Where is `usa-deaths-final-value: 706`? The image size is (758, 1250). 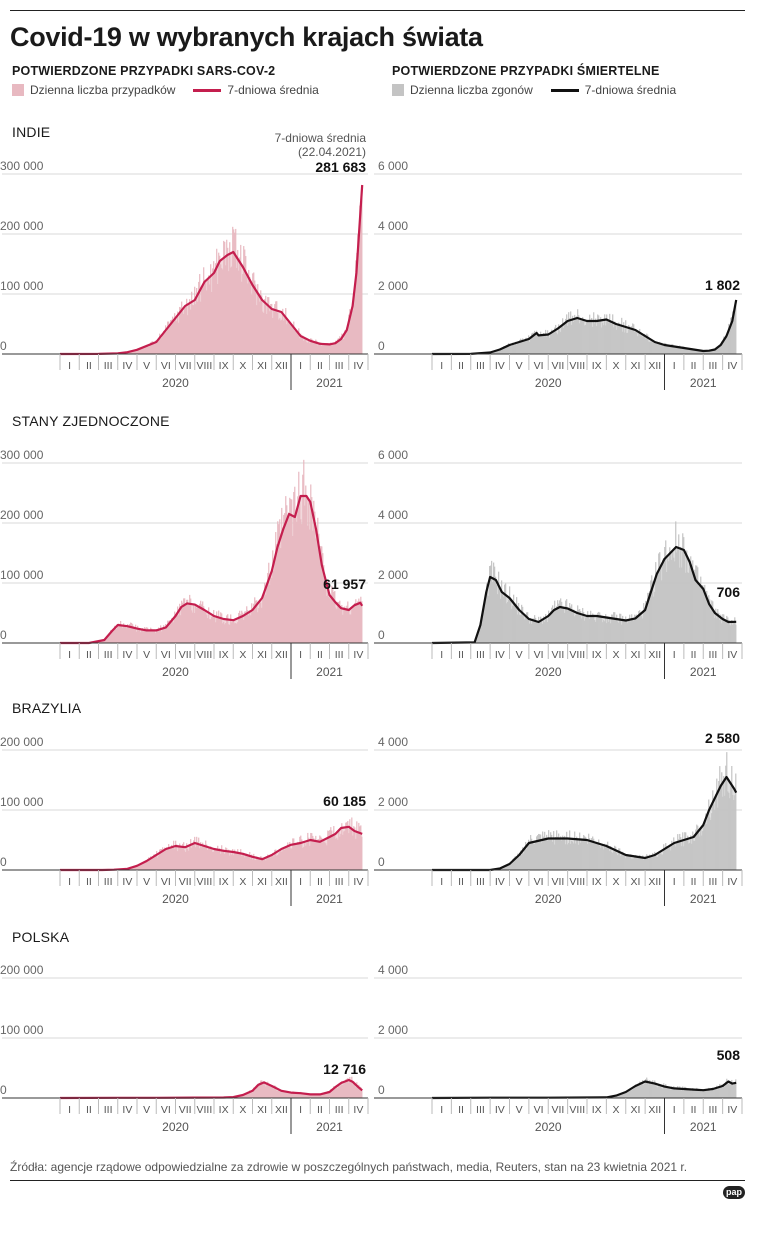 usa-deaths-final-value: 706 is located at coordinates (729, 592).